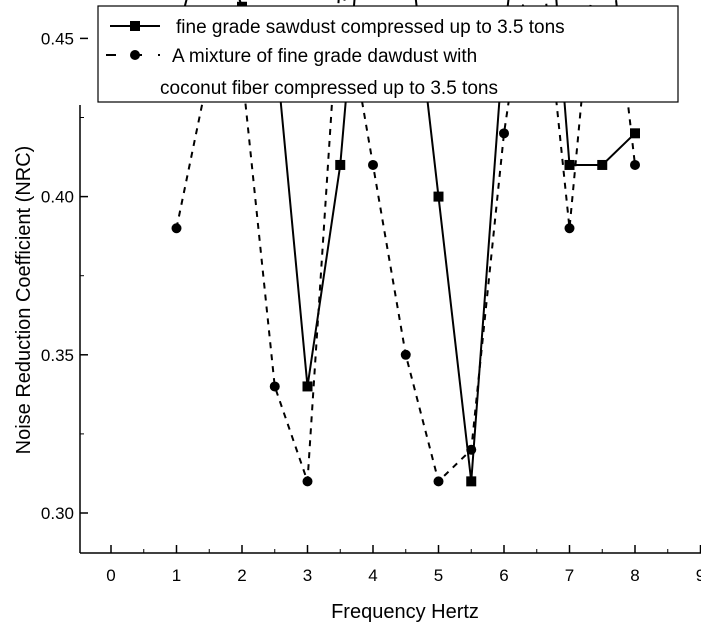 Image resolution: width=701 pixels, height=629 pixels. Describe the element at coordinates (176, 575) in the screenshot. I see `x-tick-label: 1` at that location.